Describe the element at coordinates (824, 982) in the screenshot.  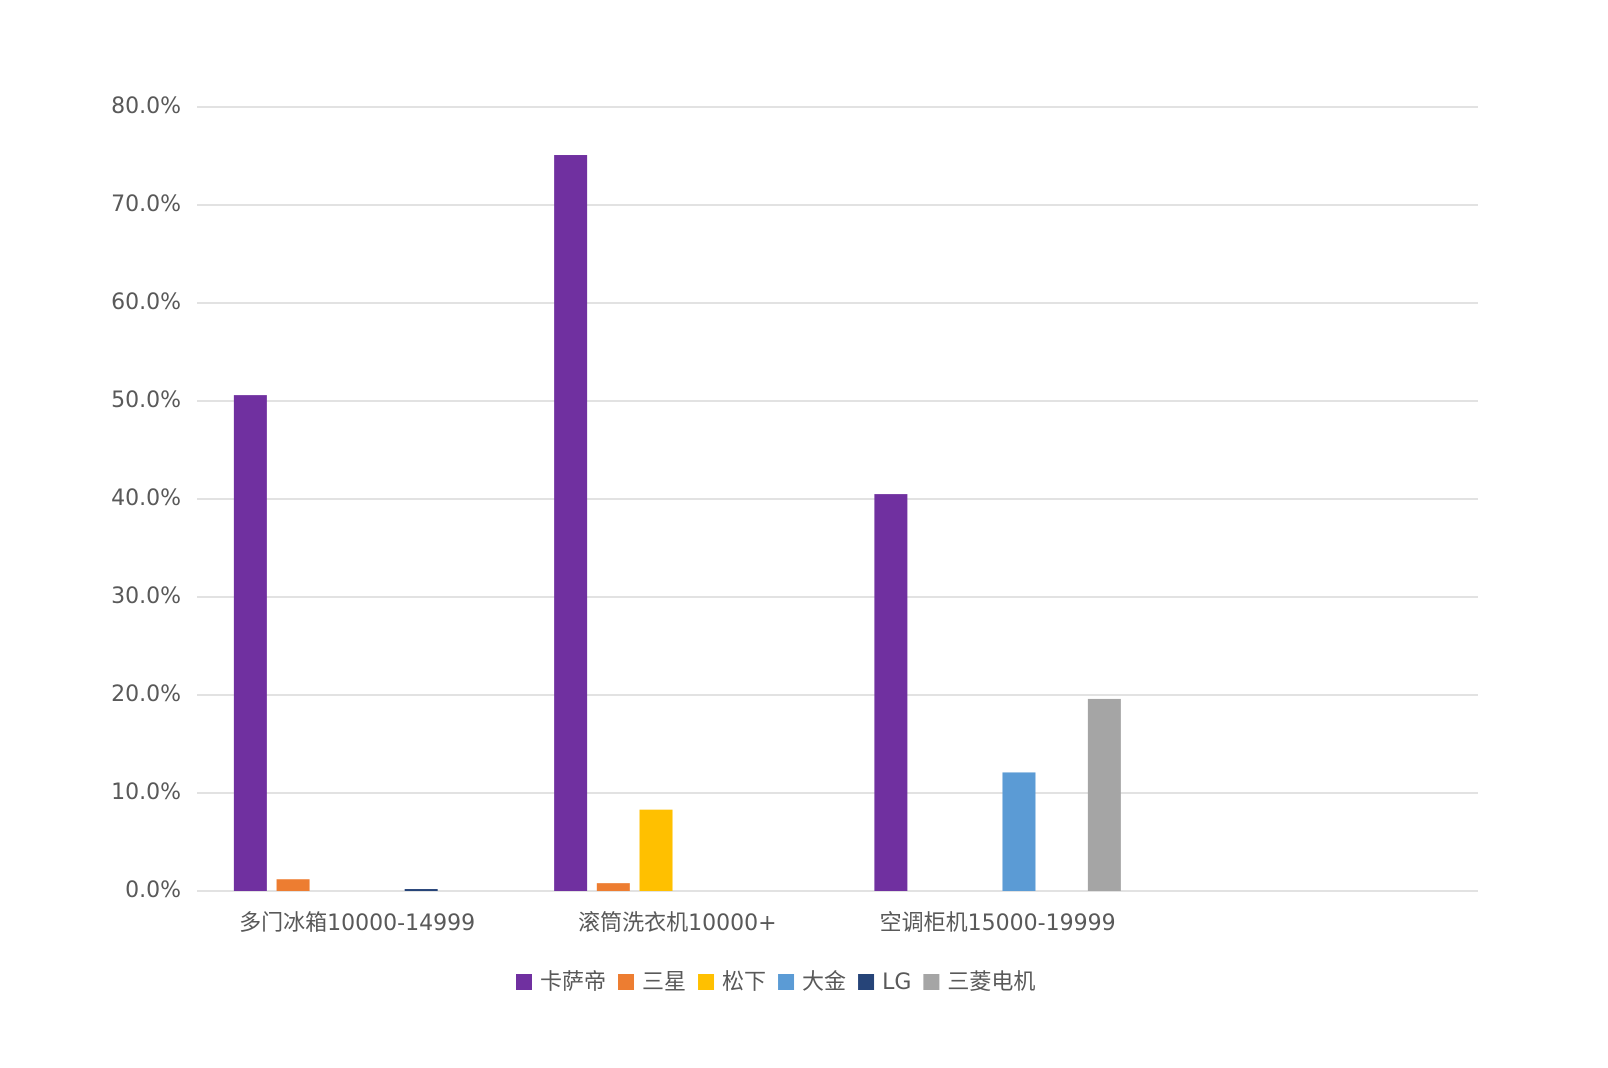
I see `legend-label: 大金` at that location.